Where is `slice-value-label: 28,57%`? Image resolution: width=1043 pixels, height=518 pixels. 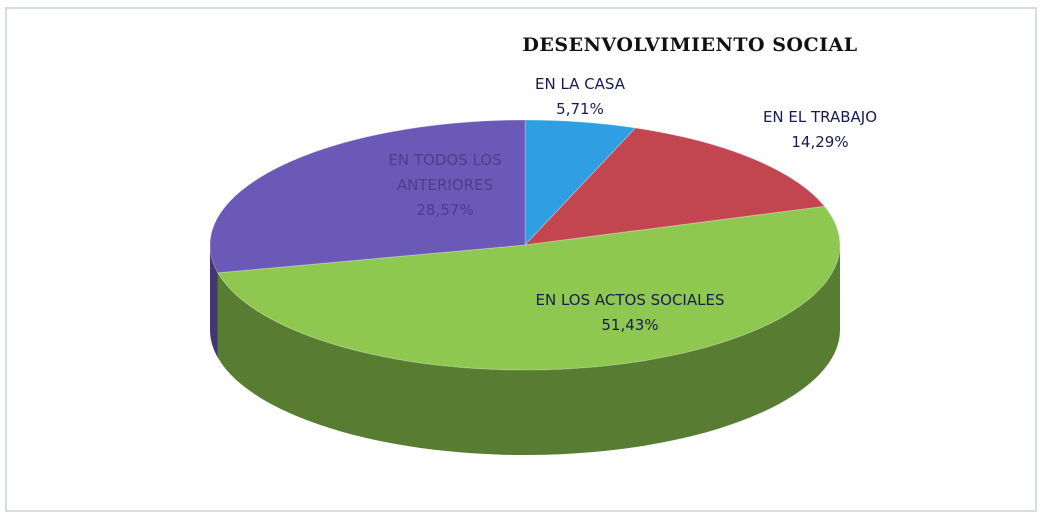
slice-value-label: 28,57% is located at coordinates (445, 210).